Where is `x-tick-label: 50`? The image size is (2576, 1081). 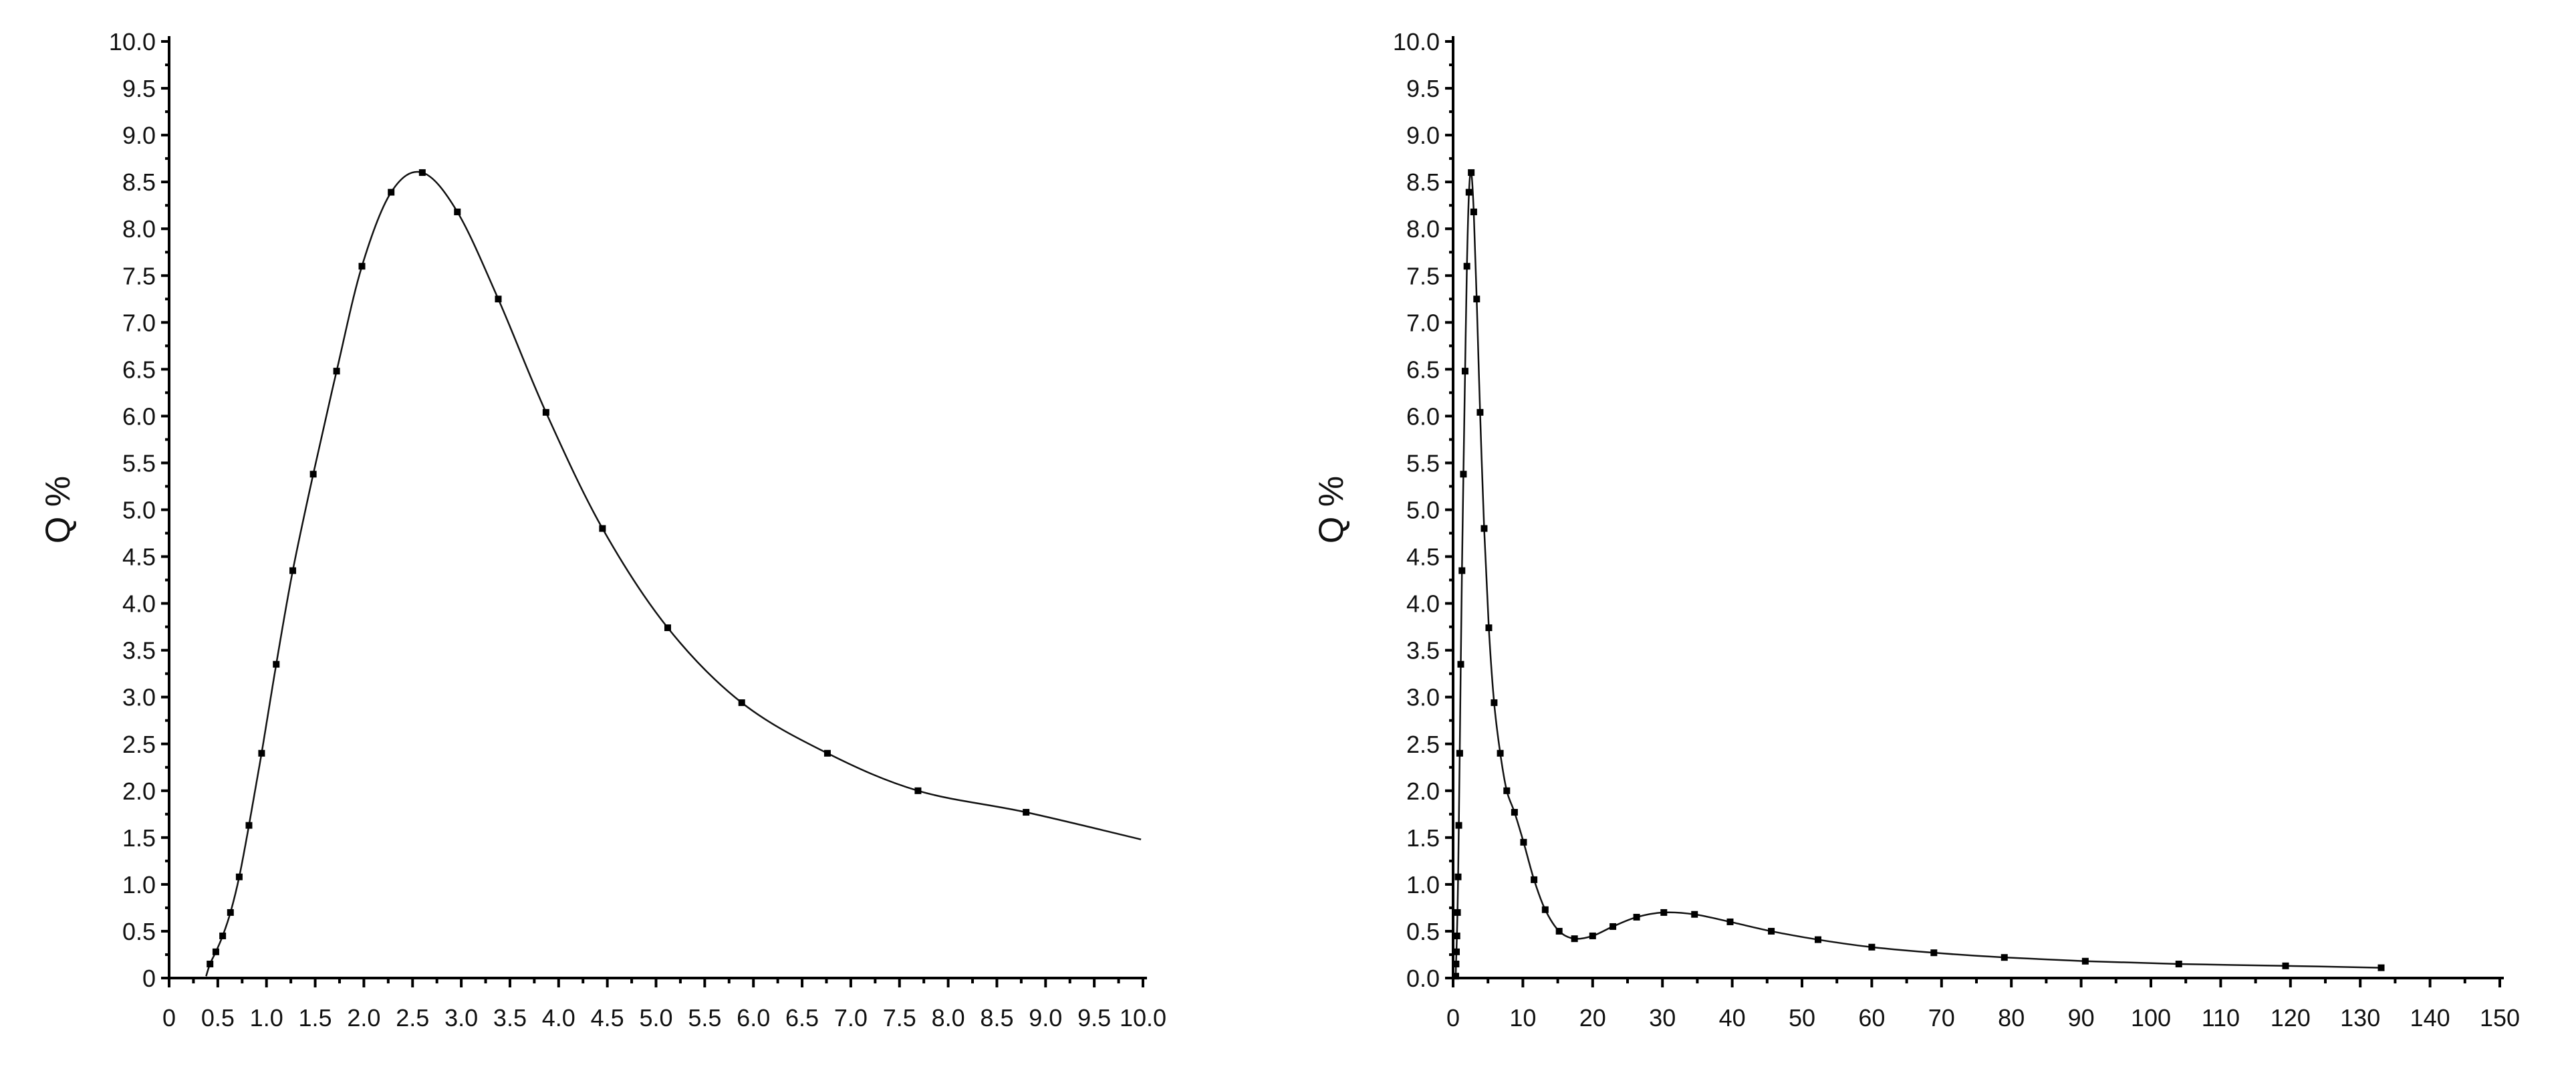 x-tick-label: 50 is located at coordinates (1802, 1018).